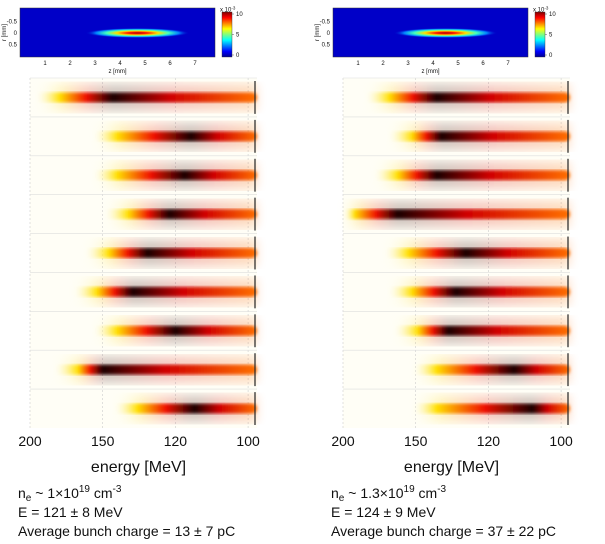 The width and height of the screenshot is (605, 544). What do you see at coordinates (126, 531) in the screenshot?
I see `charge-line: Average bunch charge = 13 ± 7 pC` at bounding box center [126, 531].